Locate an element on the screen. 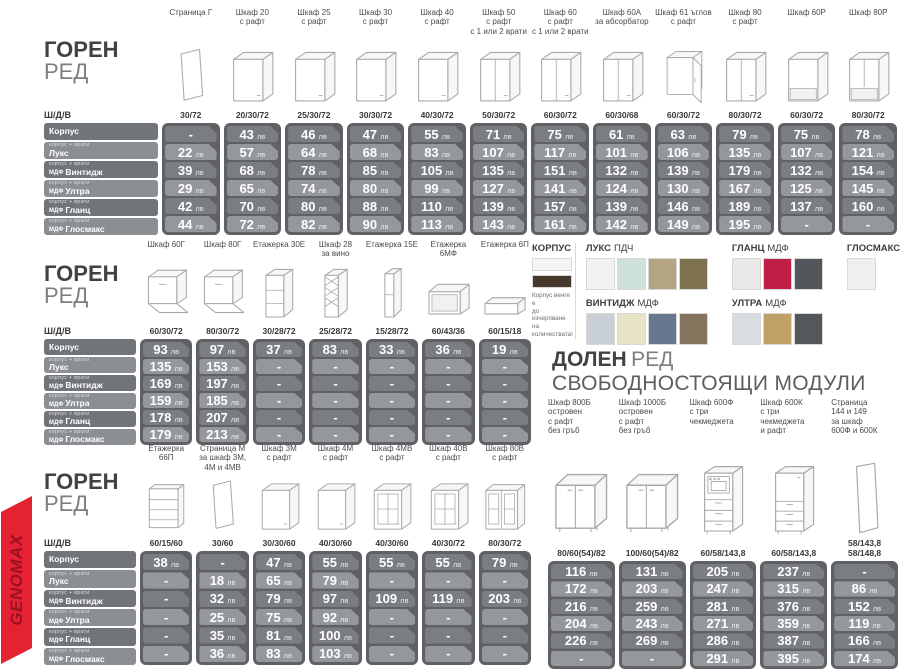  price-cell: 93 лв is located at coordinates (166, 349).